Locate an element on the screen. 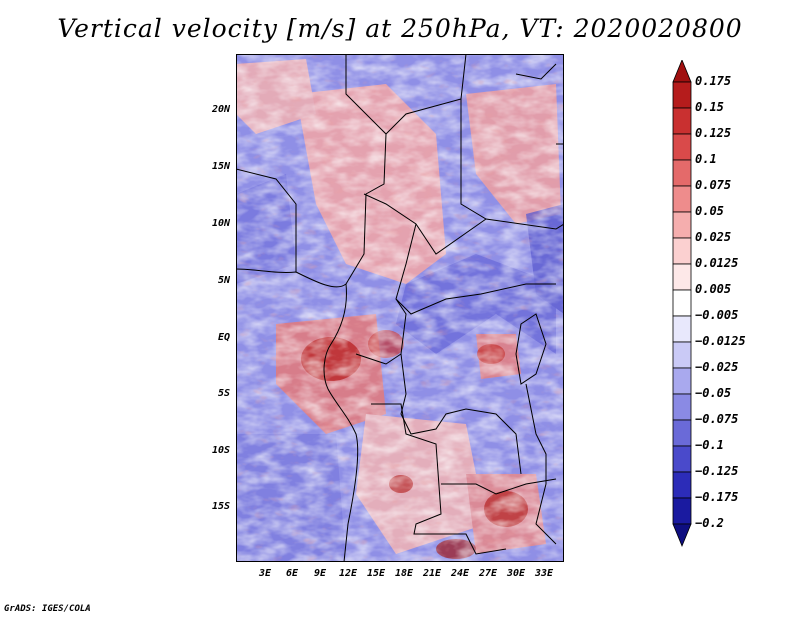  lon-label: 33E is located at coordinates (544, 573).